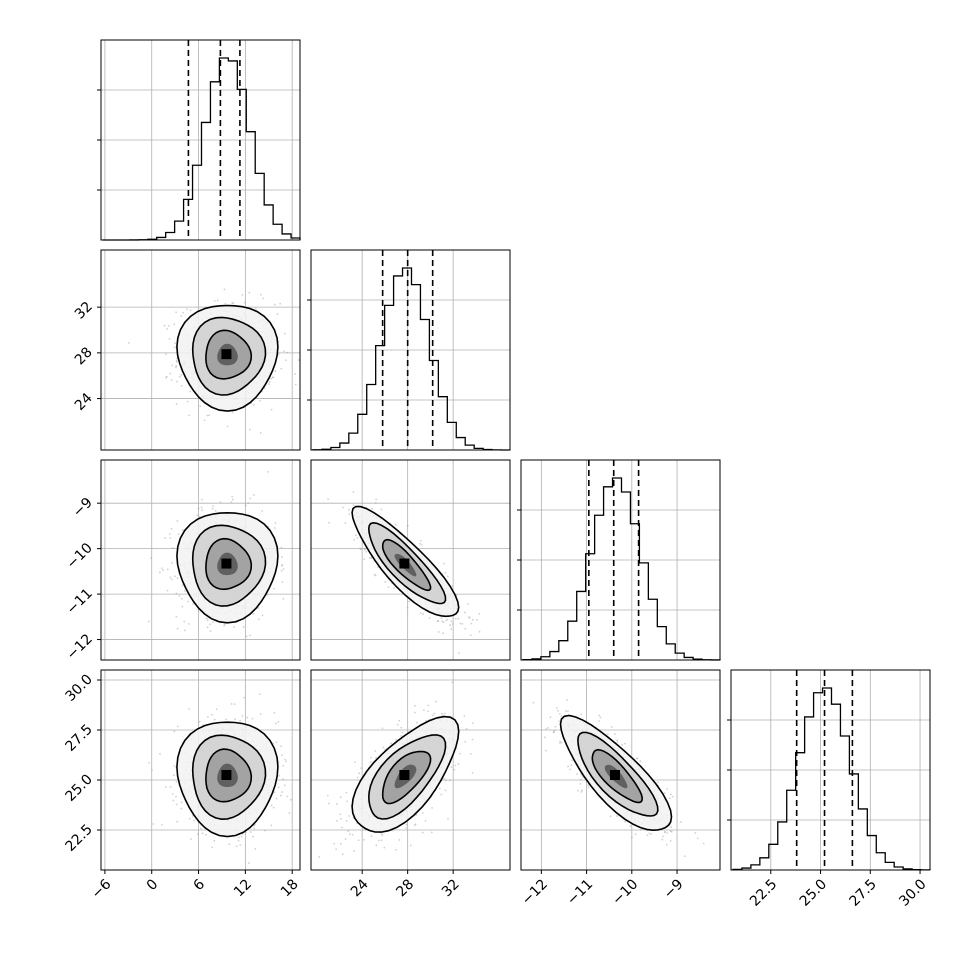  What do you see at coordinates (620, 560) in the screenshot?
I see `panel-frame` at bounding box center [620, 560].